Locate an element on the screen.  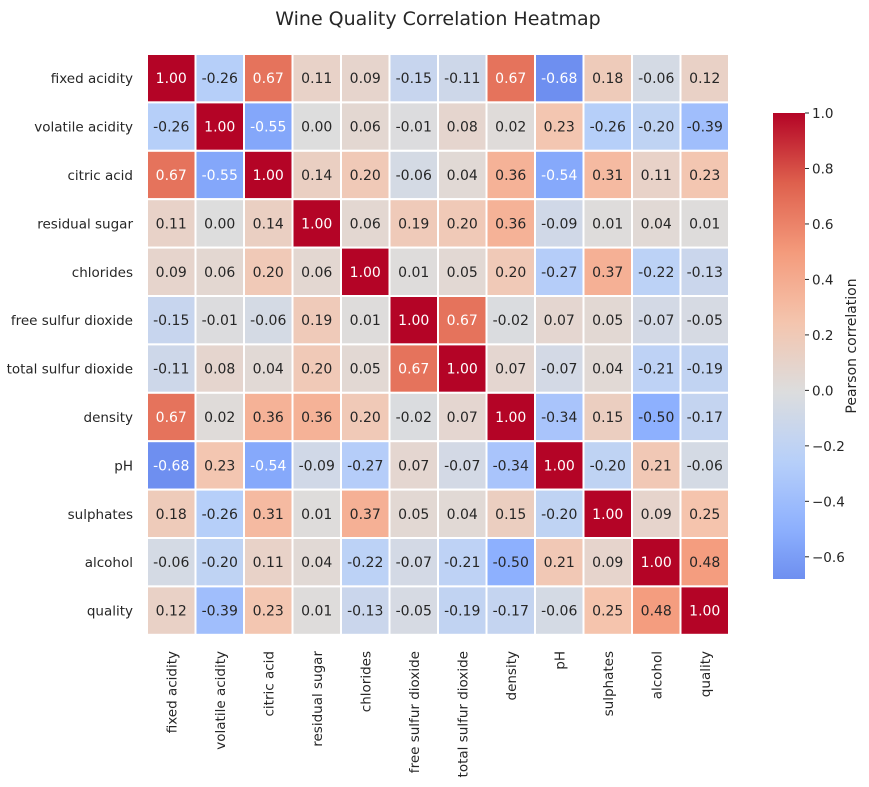
cell-value-label: 0.25 is located at coordinates (704, 515).